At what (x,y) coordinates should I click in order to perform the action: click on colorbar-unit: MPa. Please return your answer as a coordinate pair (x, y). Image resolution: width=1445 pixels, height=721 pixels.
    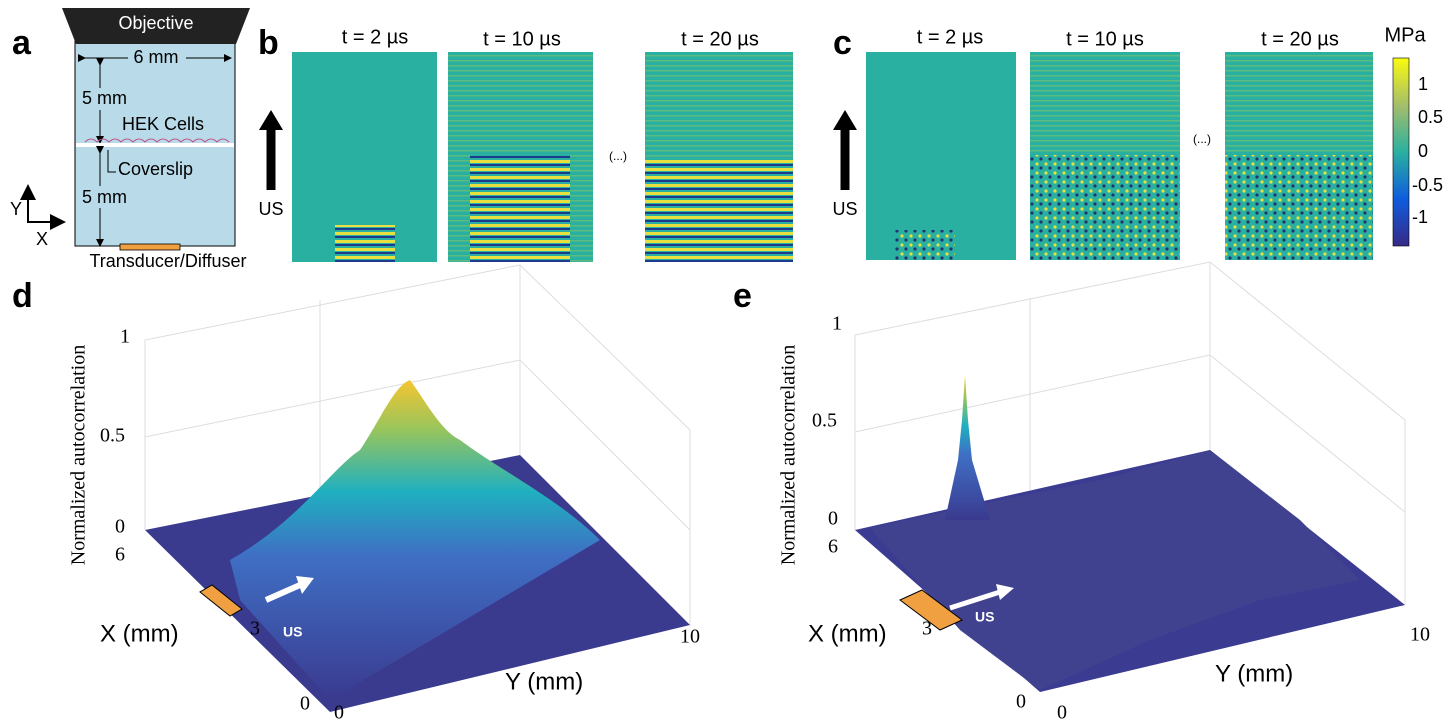
    Looking at the image, I should click on (1405, 35).